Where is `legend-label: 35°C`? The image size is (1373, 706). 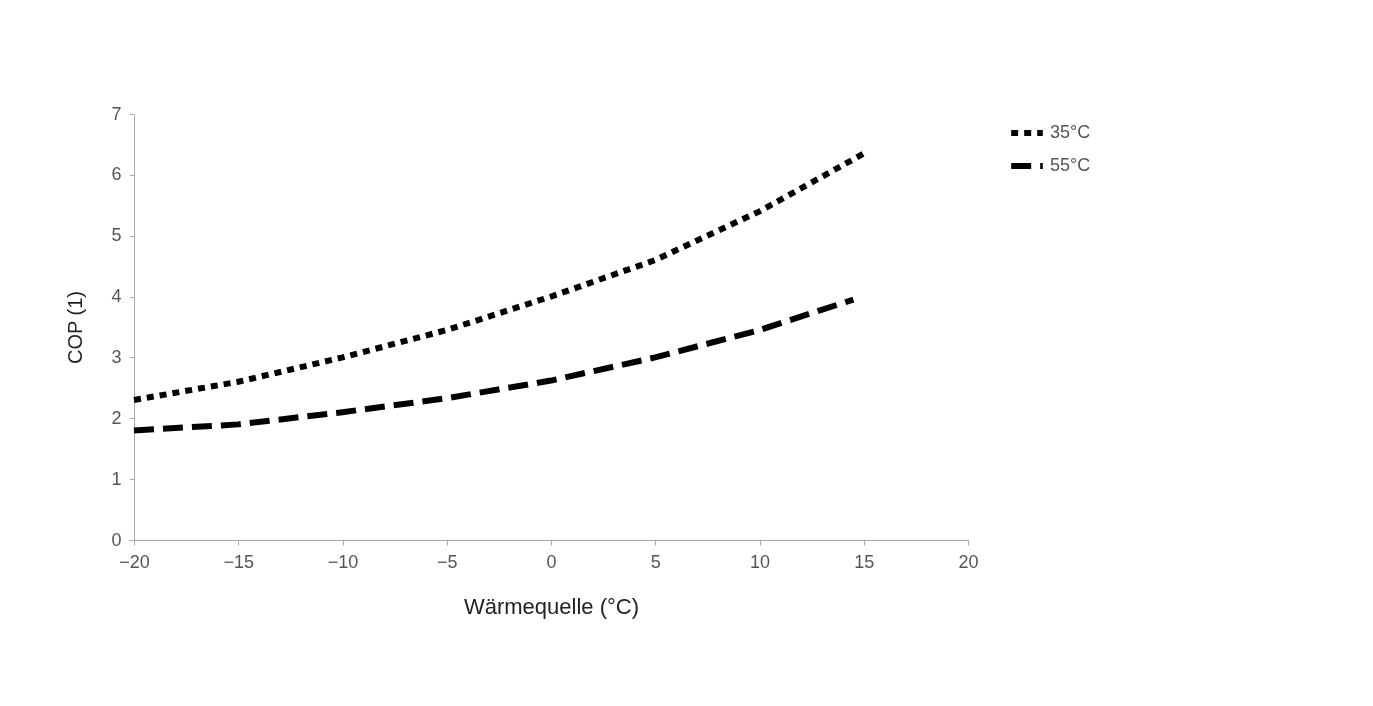
legend-label: 35°C is located at coordinates (1070, 132).